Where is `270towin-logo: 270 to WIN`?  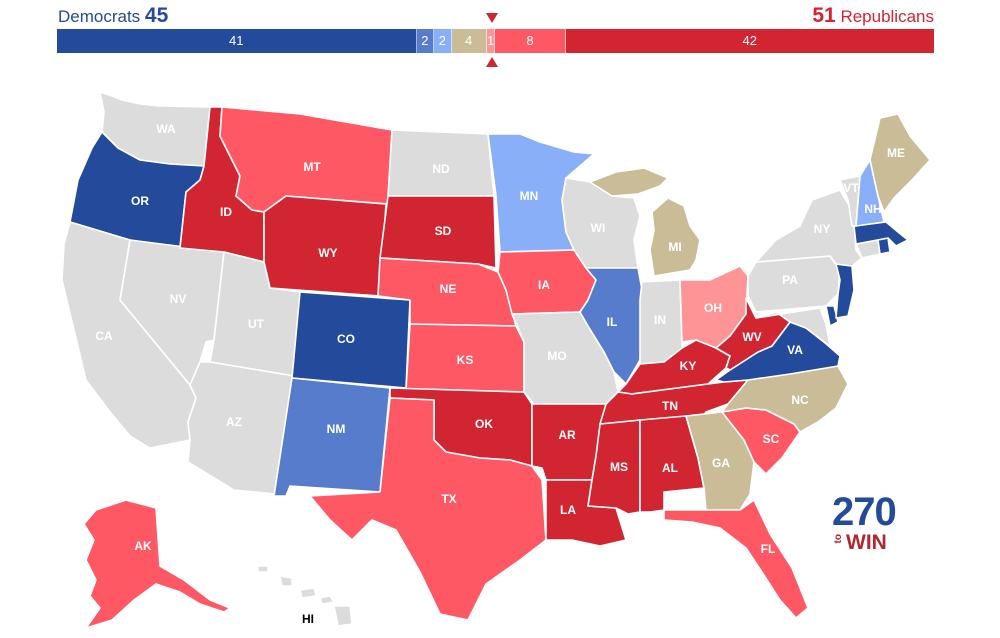 270towin-logo: 270 to WIN is located at coordinates (867, 524).